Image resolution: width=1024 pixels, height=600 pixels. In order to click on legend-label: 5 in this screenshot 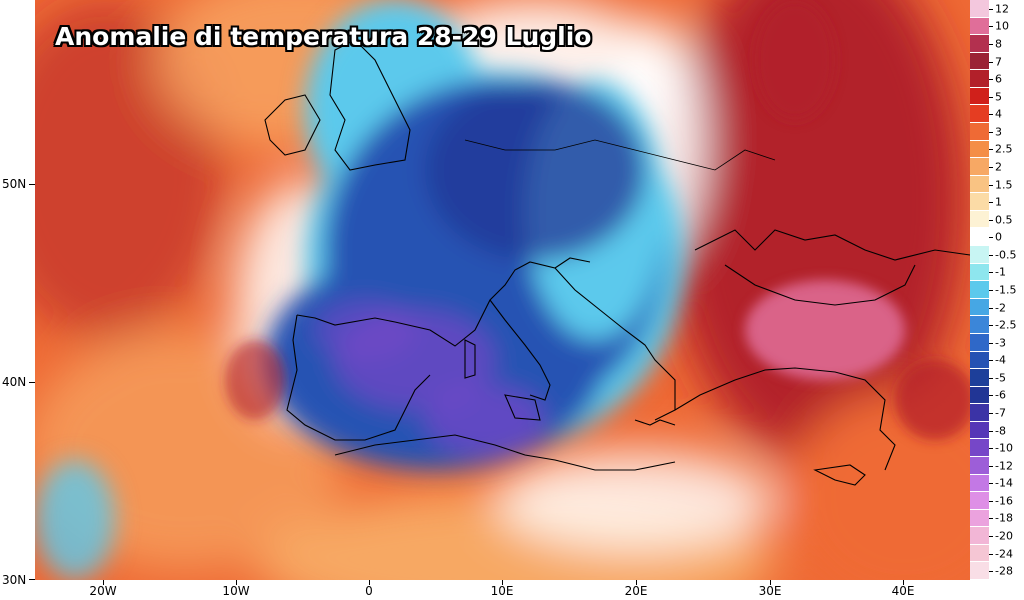, I will do `click(998, 97)`.